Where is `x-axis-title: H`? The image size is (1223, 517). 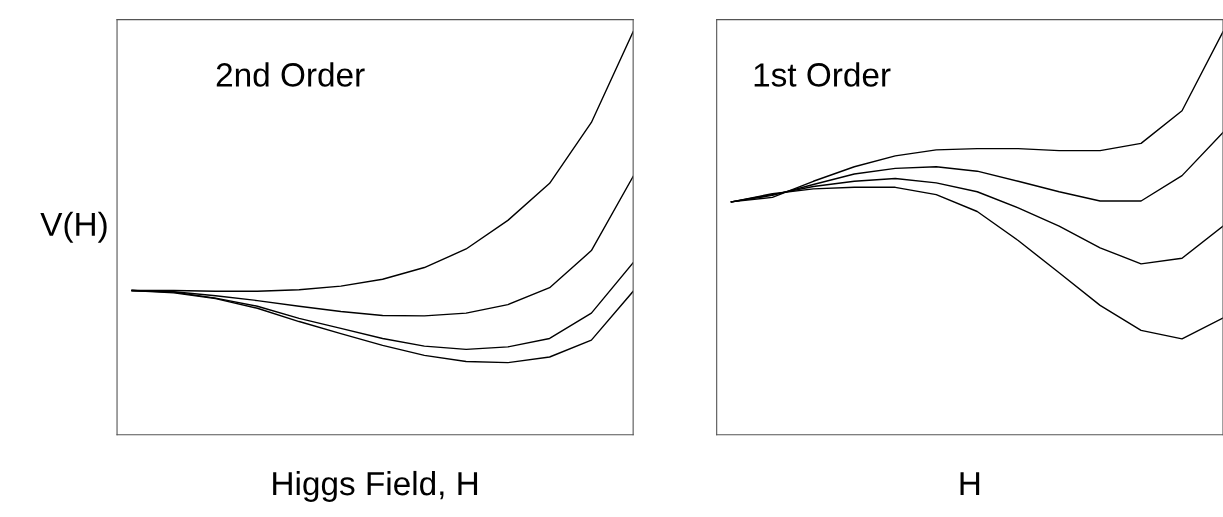 x-axis-title: H is located at coordinates (970, 484).